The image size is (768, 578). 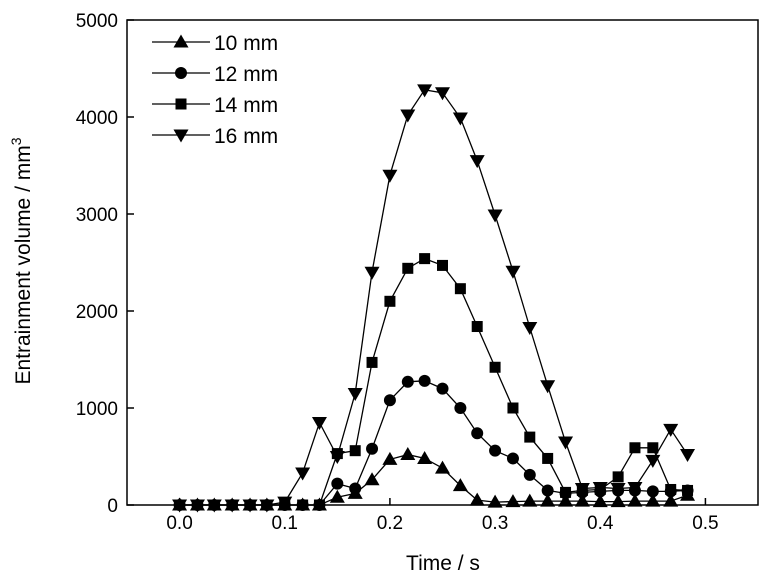 I want to click on x-axis-title: Time / s, so click(x=443, y=563).